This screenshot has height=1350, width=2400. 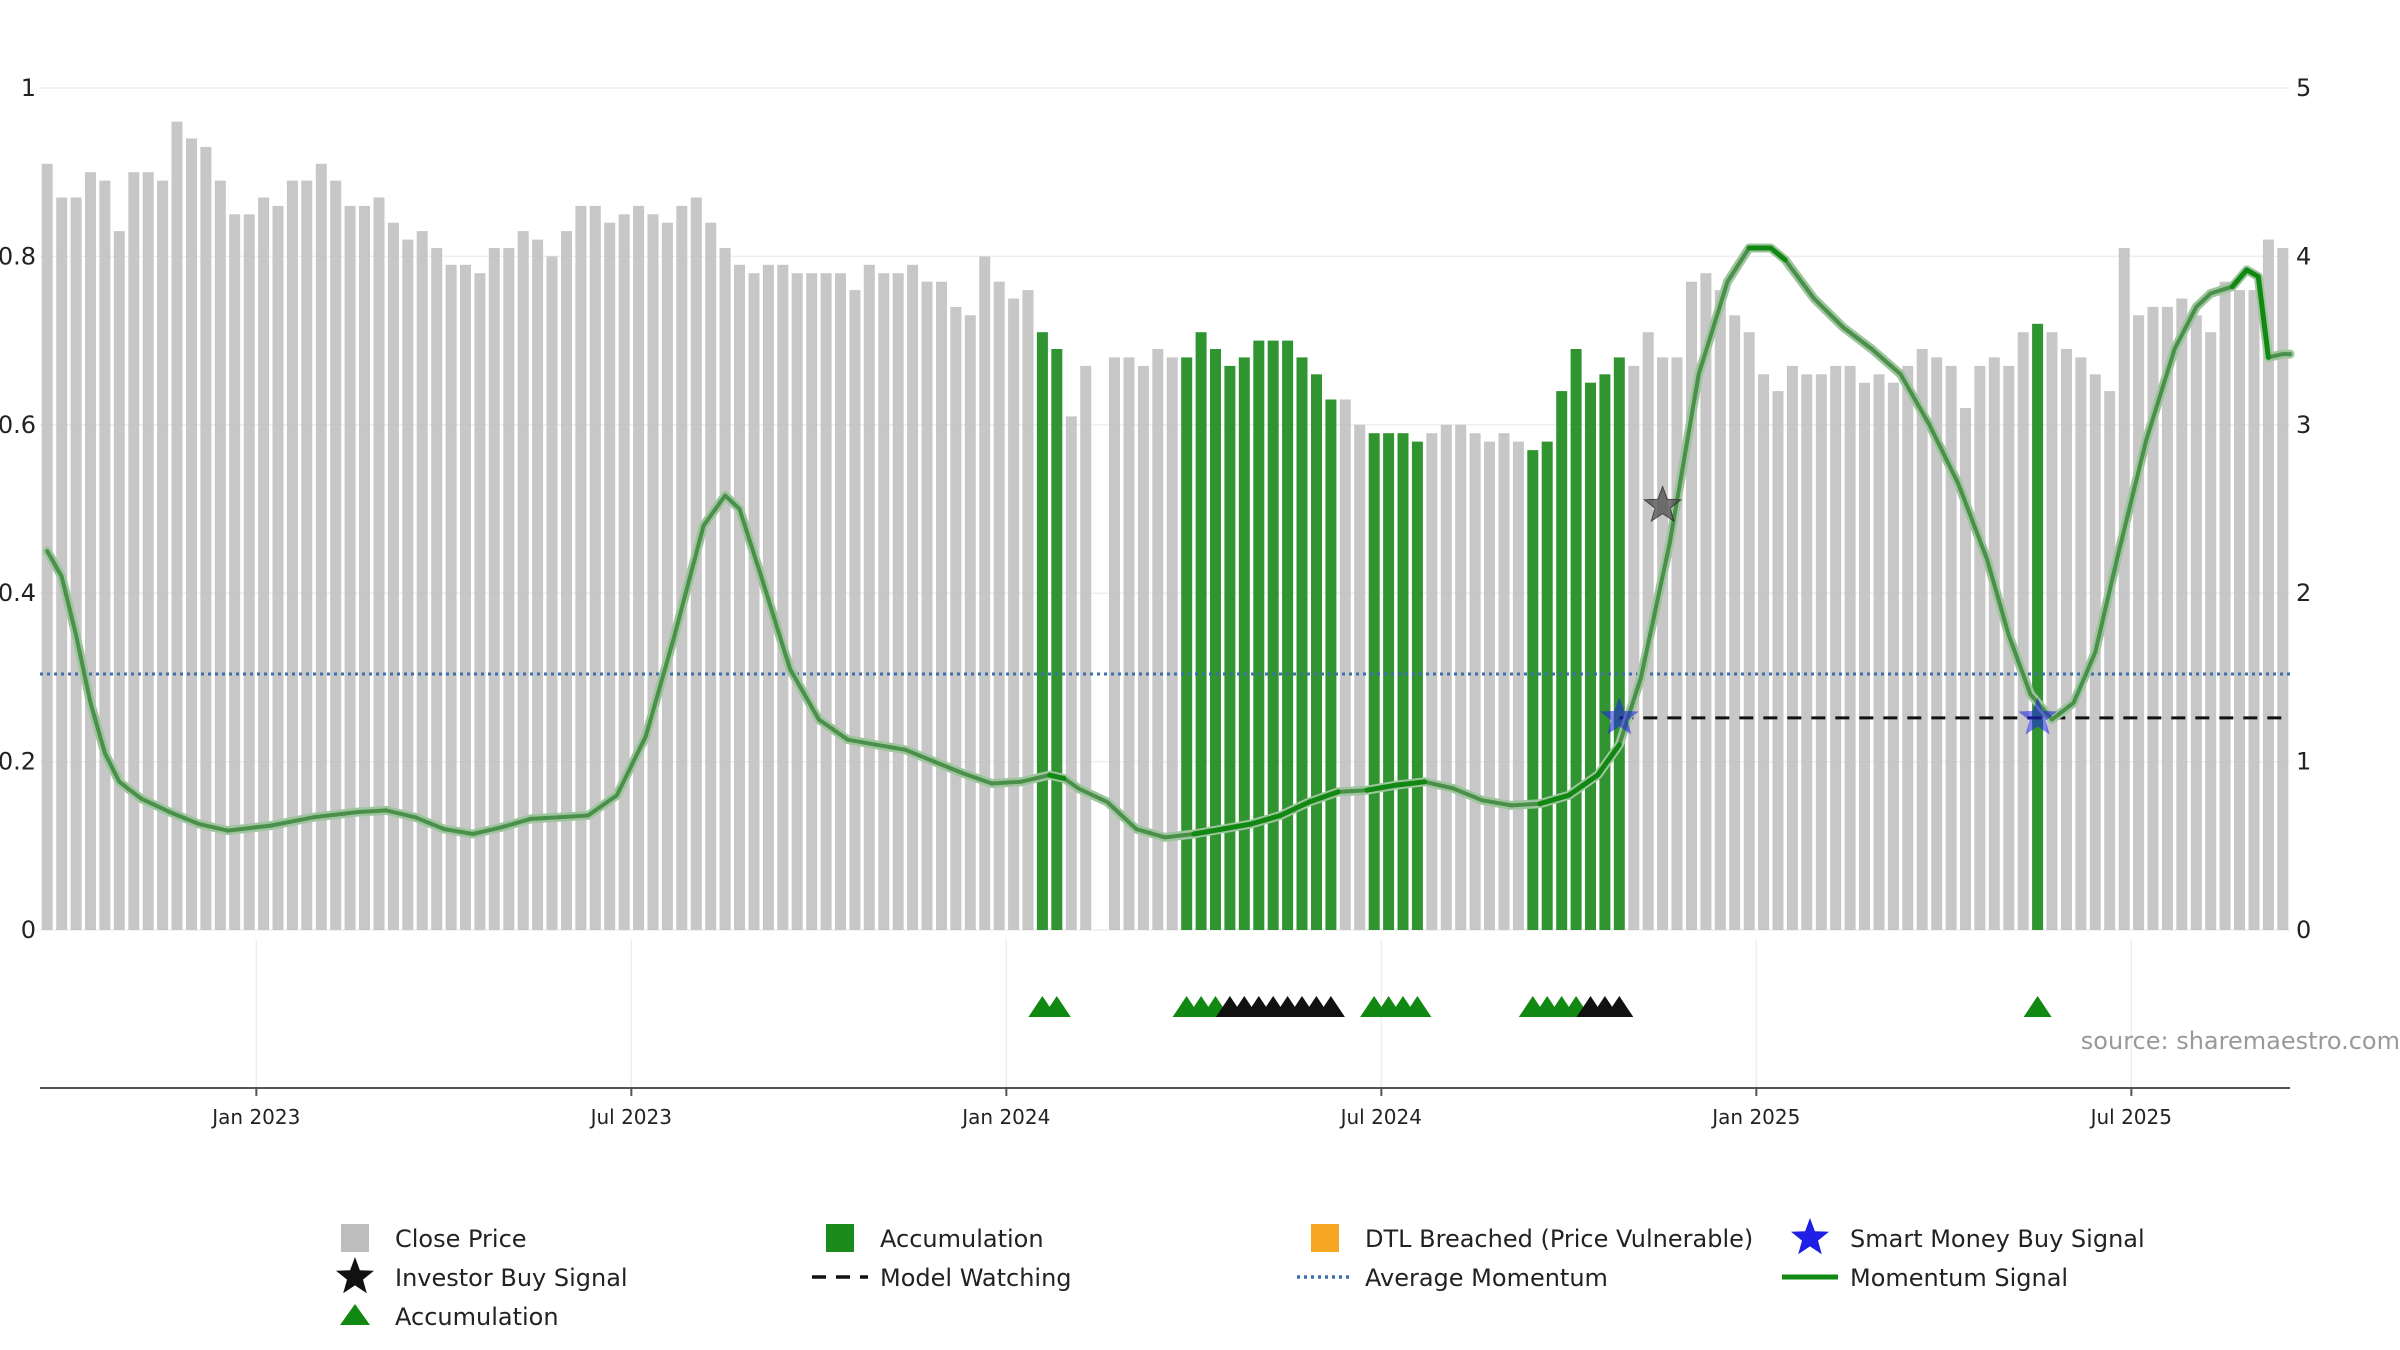 I want to click on x-tick-label: Jul 2024, so click(x=1380, y=1117).